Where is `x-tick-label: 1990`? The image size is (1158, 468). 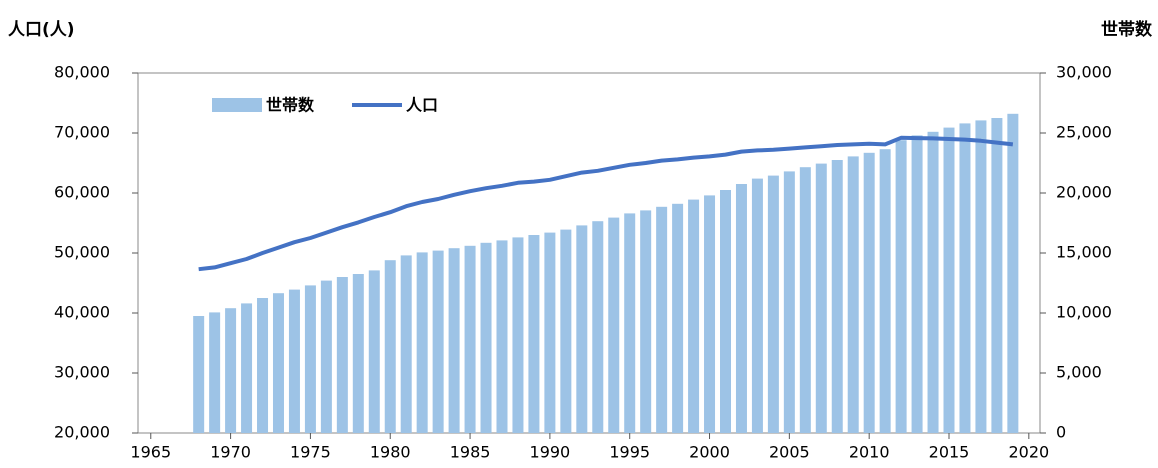
x-tick-label: 1990 is located at coordinates (550, 452).